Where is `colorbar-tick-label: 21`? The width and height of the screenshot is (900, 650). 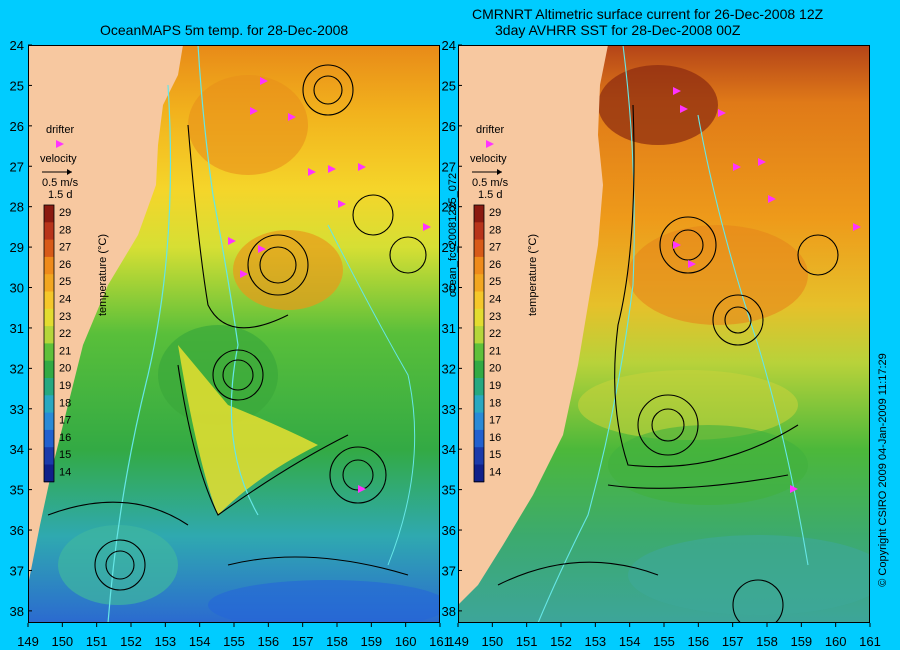
colorbar-tick-label: 21 is located at coordinates (65, 351).